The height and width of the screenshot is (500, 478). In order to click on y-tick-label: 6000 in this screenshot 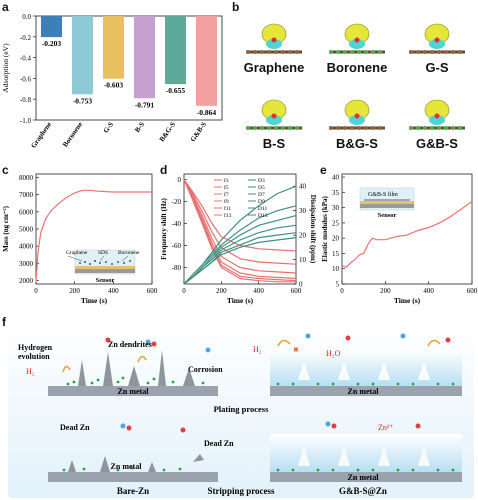, I will do `click(26, 212)`.